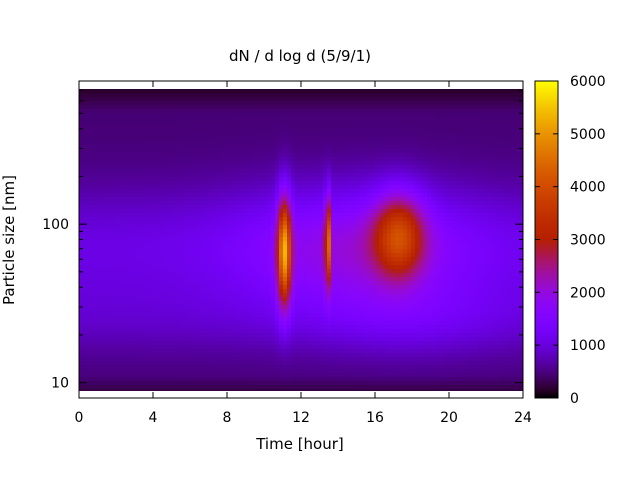 The height and width of the screenshot is (480, 640). What do you see at coordinates (375, 418) in the screenshot?
I see `x-tick-label: 16` at bounding box center [375, 418].